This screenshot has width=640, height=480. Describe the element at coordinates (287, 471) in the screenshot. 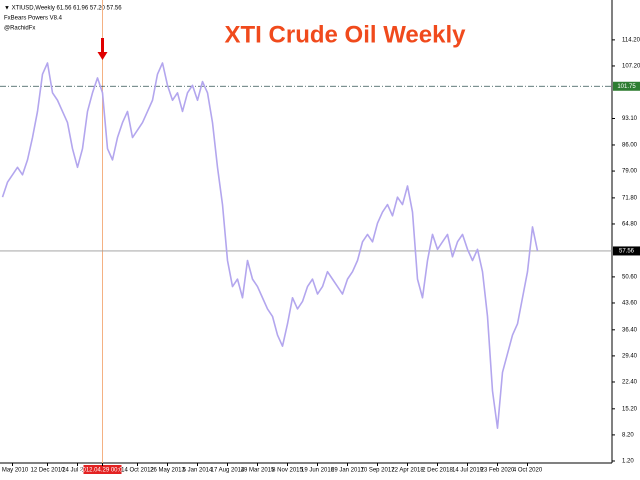

I see `x-tick-label: 8 Nov 2015` at that location.